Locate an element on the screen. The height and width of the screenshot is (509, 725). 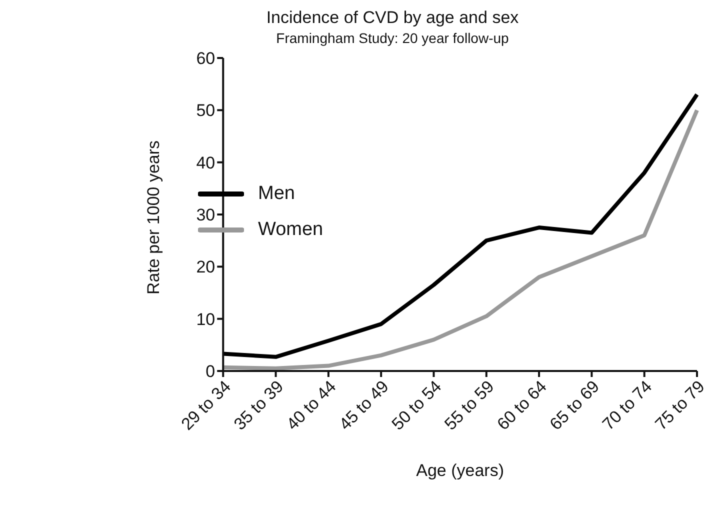
y-tick-label: 40 is located at coordinates (206, 162).